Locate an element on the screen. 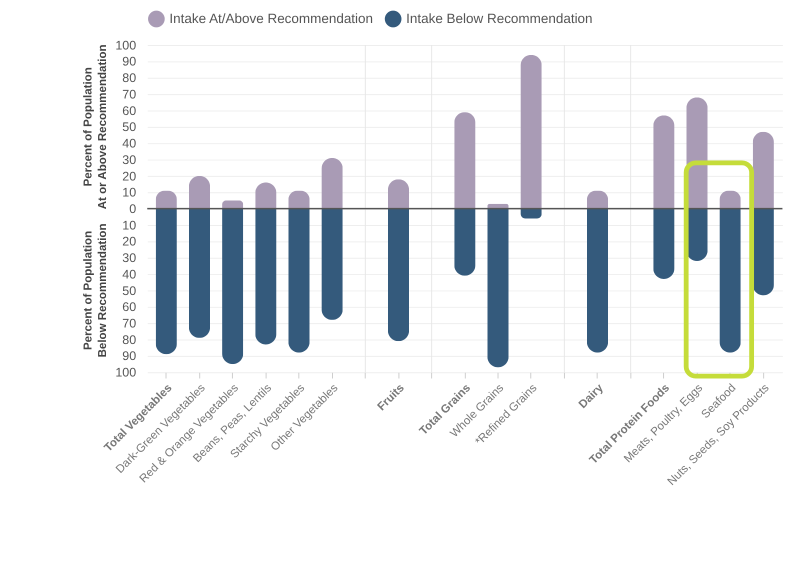 This screenshot has height=581, width=793. legend-label: Intake At/Above Recommendation is located at coordinates (271, 18).